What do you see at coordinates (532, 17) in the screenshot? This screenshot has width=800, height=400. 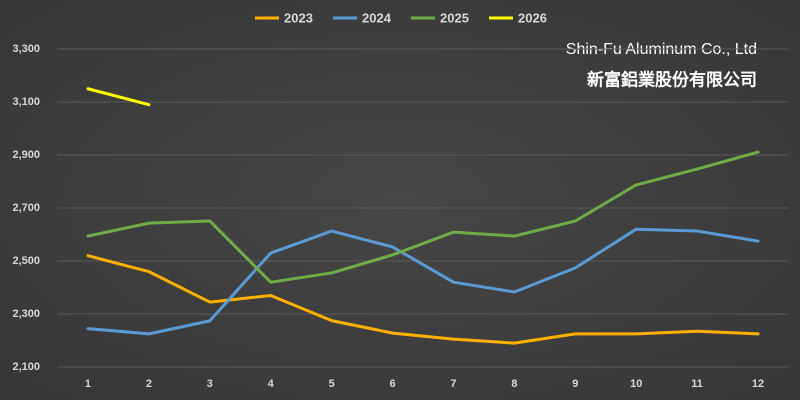 I see `legend-label: 2026` at bounding box center [532, 17].